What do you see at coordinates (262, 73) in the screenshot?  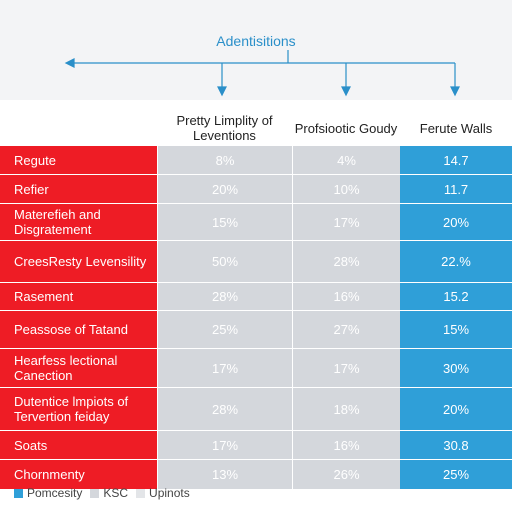 I see `connector-lines` at bounding box center [262, 73].